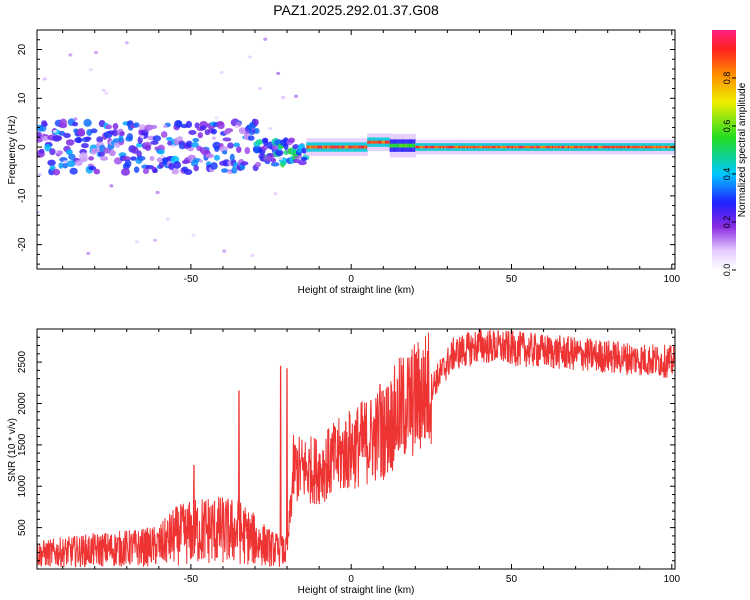 The image size is (750, 600). Describe the element at coordinates (22, 244) in the screenshot. I see `spectrogram-ytick-label: -20` at that location.